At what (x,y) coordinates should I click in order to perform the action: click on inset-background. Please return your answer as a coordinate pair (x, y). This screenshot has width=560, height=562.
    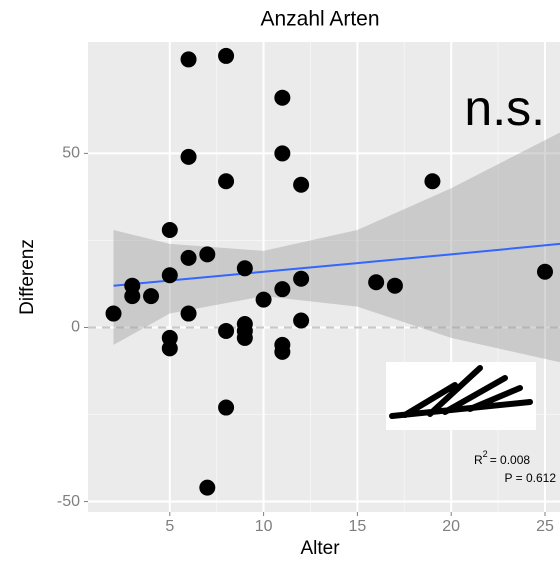
    Looking at the image, I should click on (461, 396).